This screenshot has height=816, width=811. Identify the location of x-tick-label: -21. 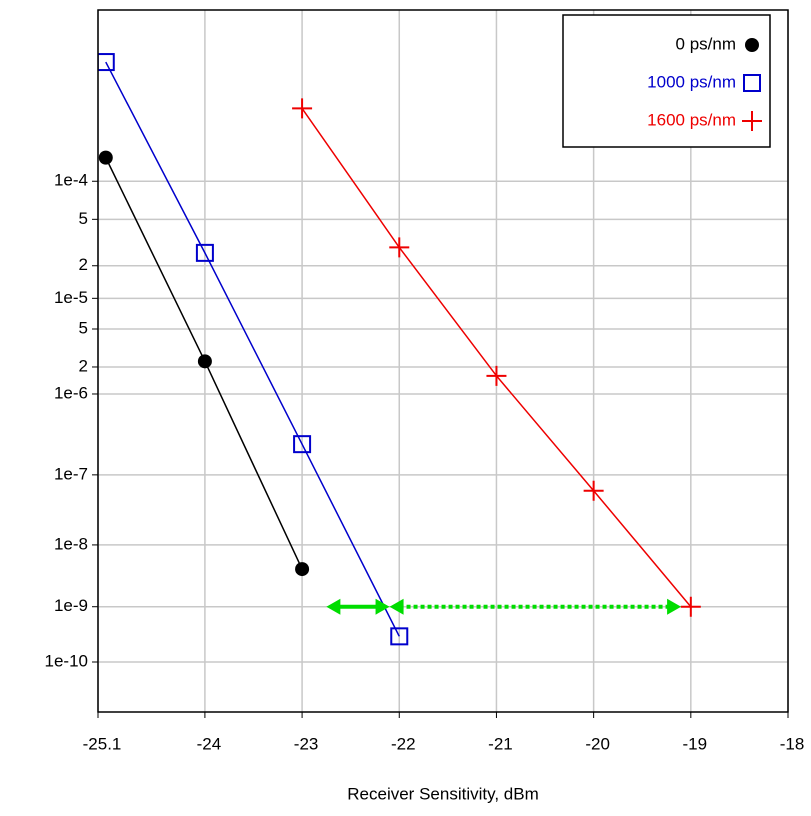
(500, 743).